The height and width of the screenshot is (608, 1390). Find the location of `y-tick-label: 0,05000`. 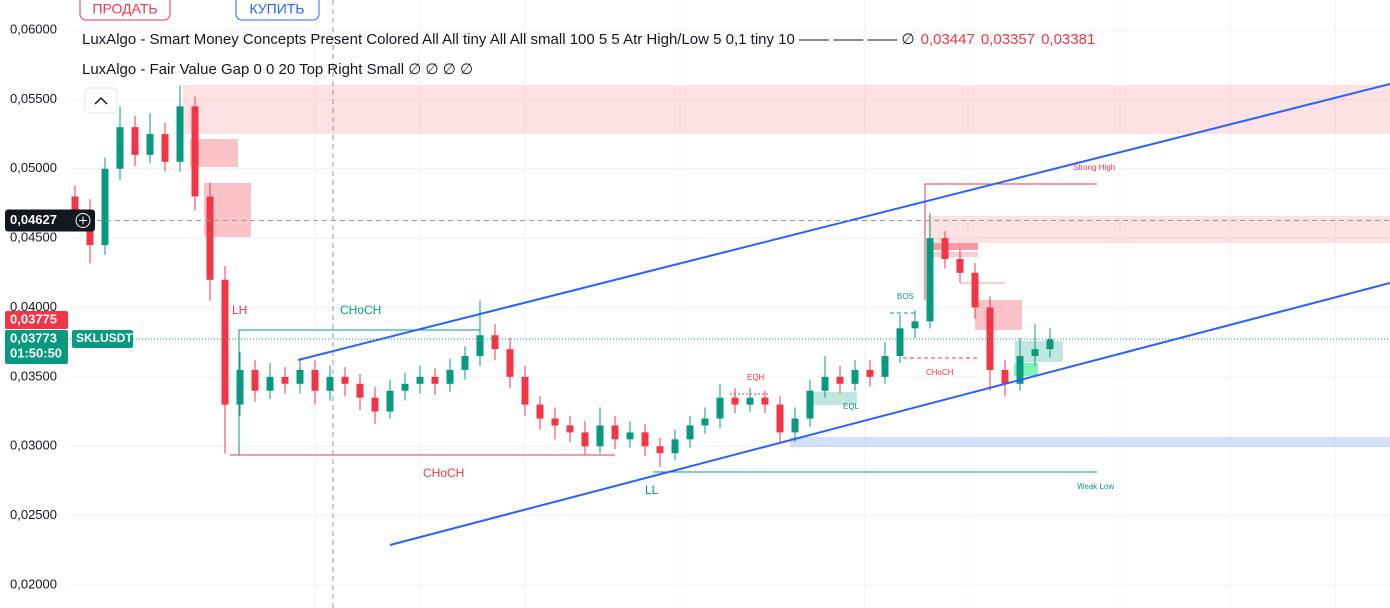

y-tick-label: 0,05000 is located at coordinates (33, 167).